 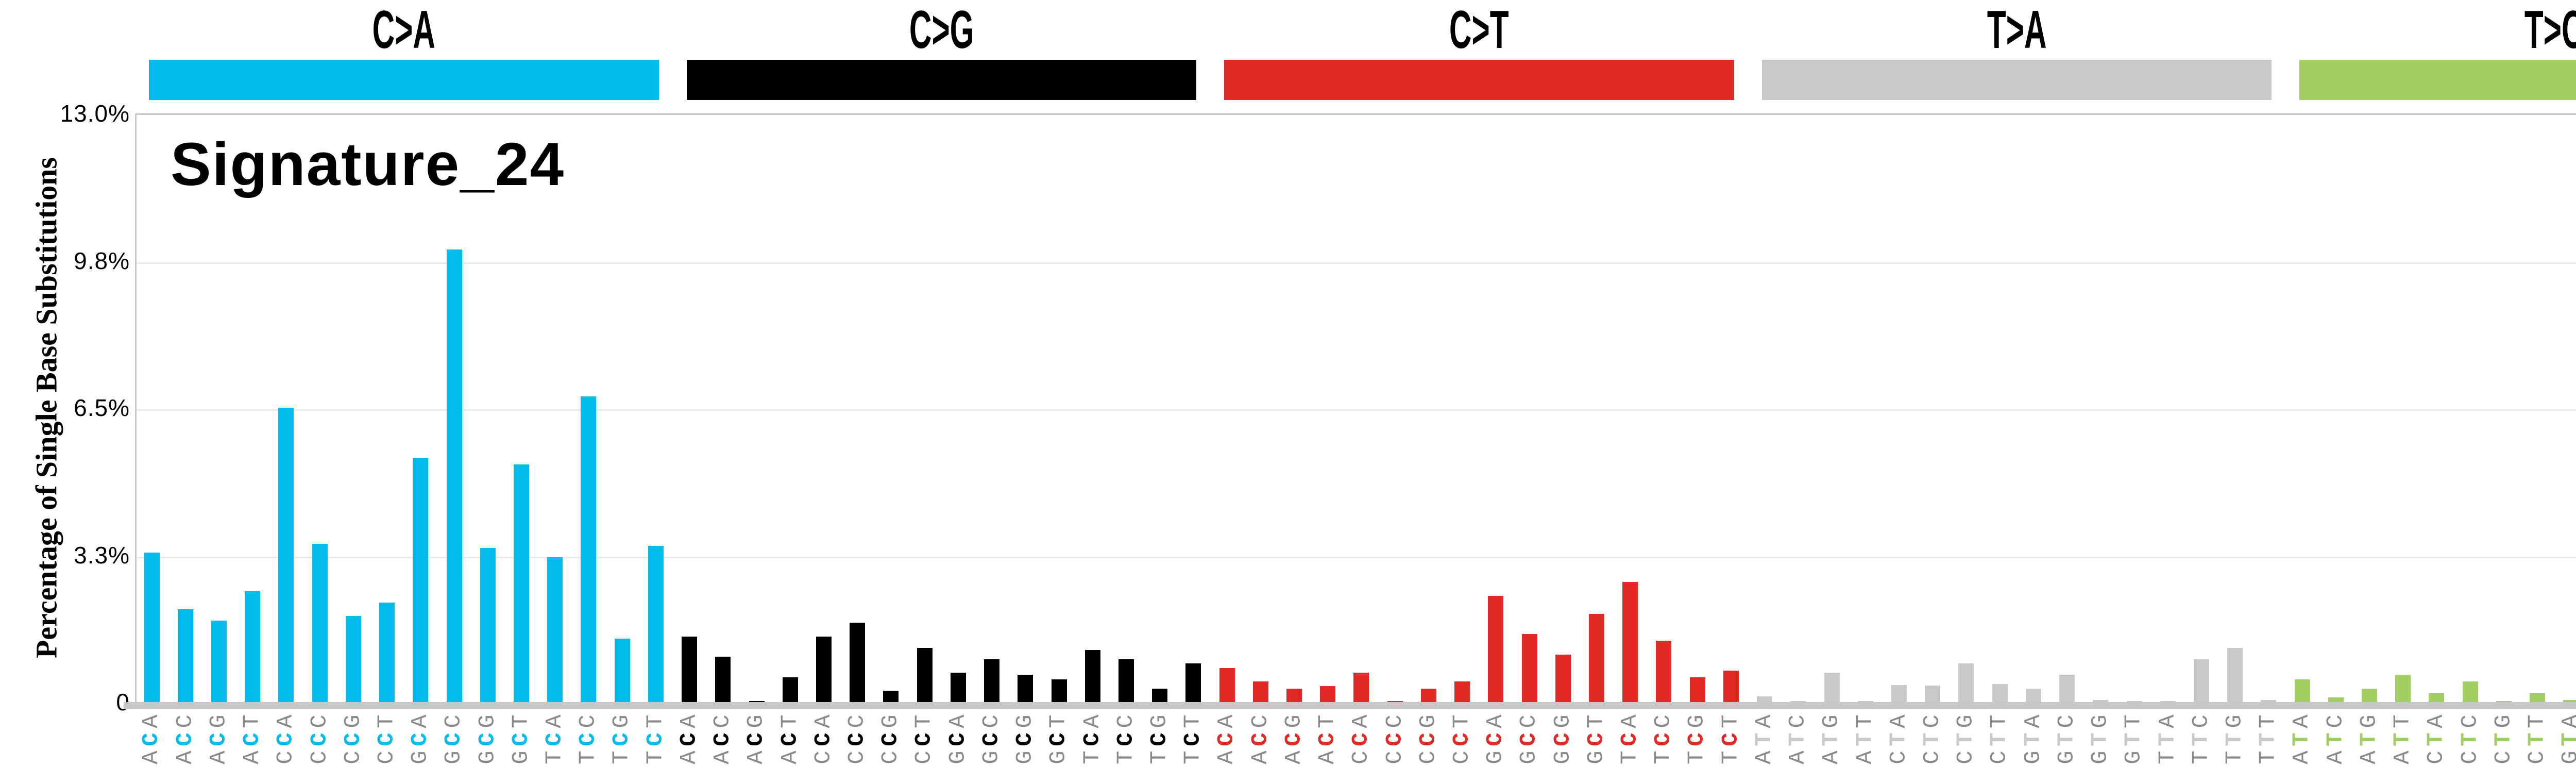 I want to click on group-header-bar-C>G, so click(x=941, y=80).